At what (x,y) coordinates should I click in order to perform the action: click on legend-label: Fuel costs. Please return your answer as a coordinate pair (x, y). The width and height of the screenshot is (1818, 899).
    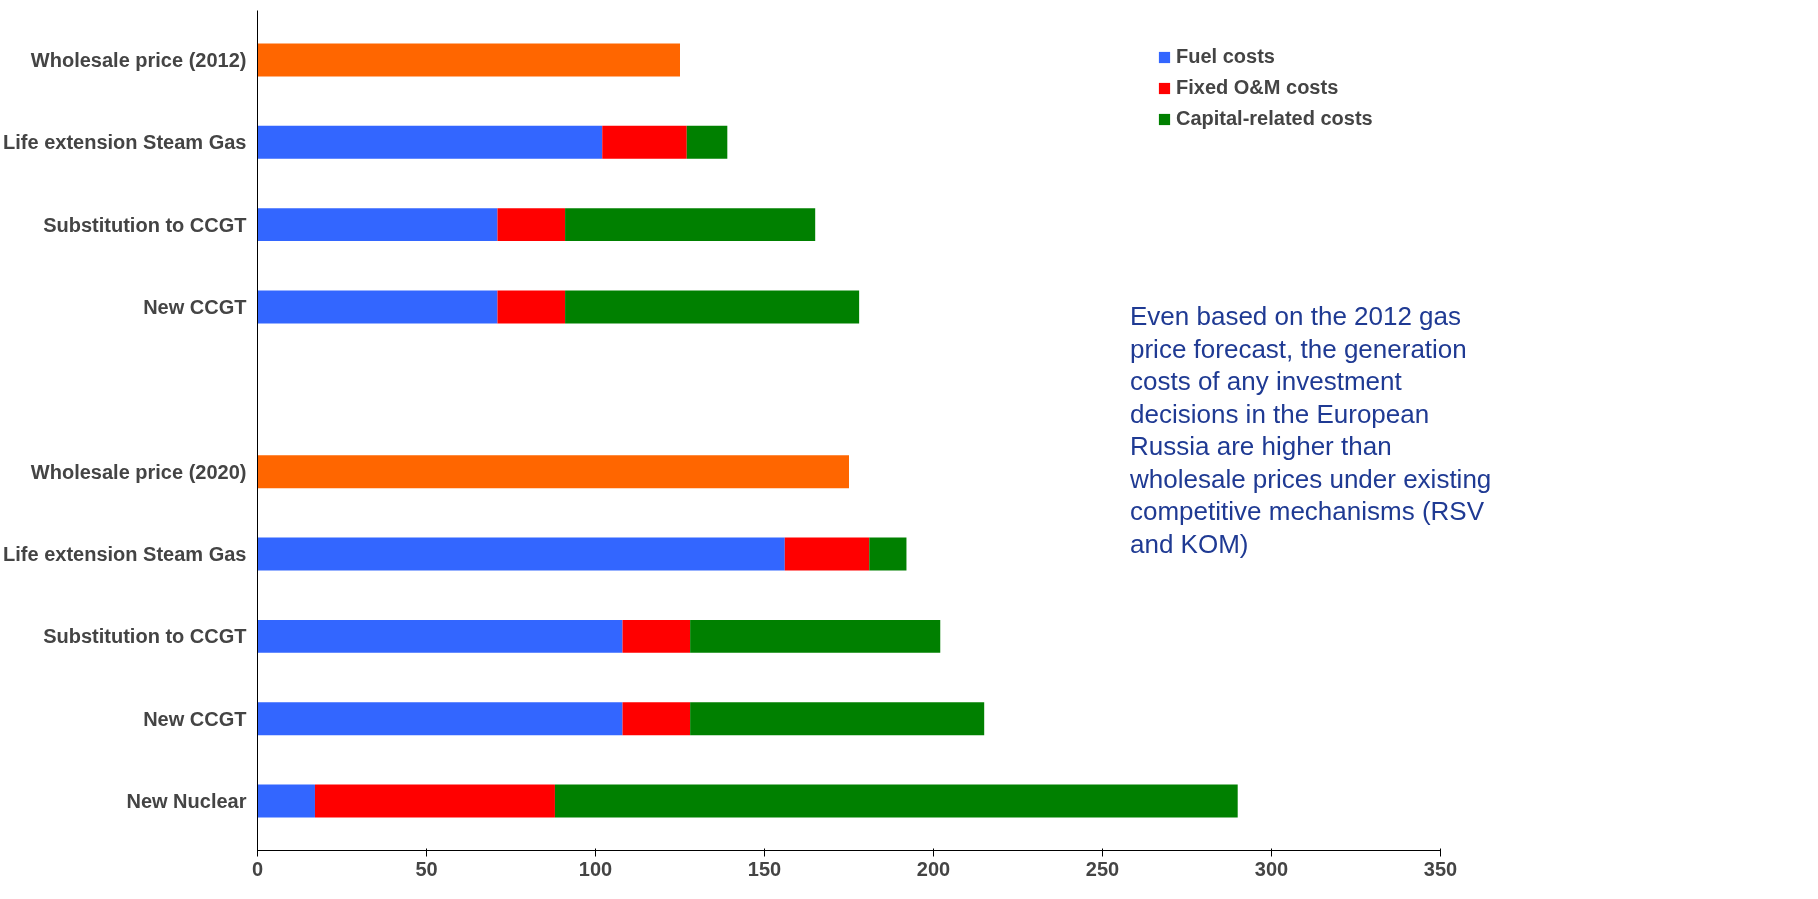
    Looking at the image, I should click on (1225, 56).